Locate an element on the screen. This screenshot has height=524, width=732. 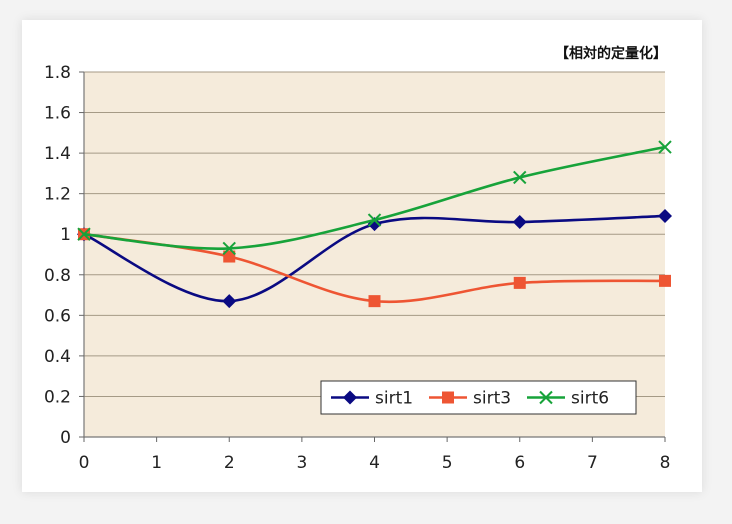
x-tick-label: 1 is located at coordinates (156, 463).